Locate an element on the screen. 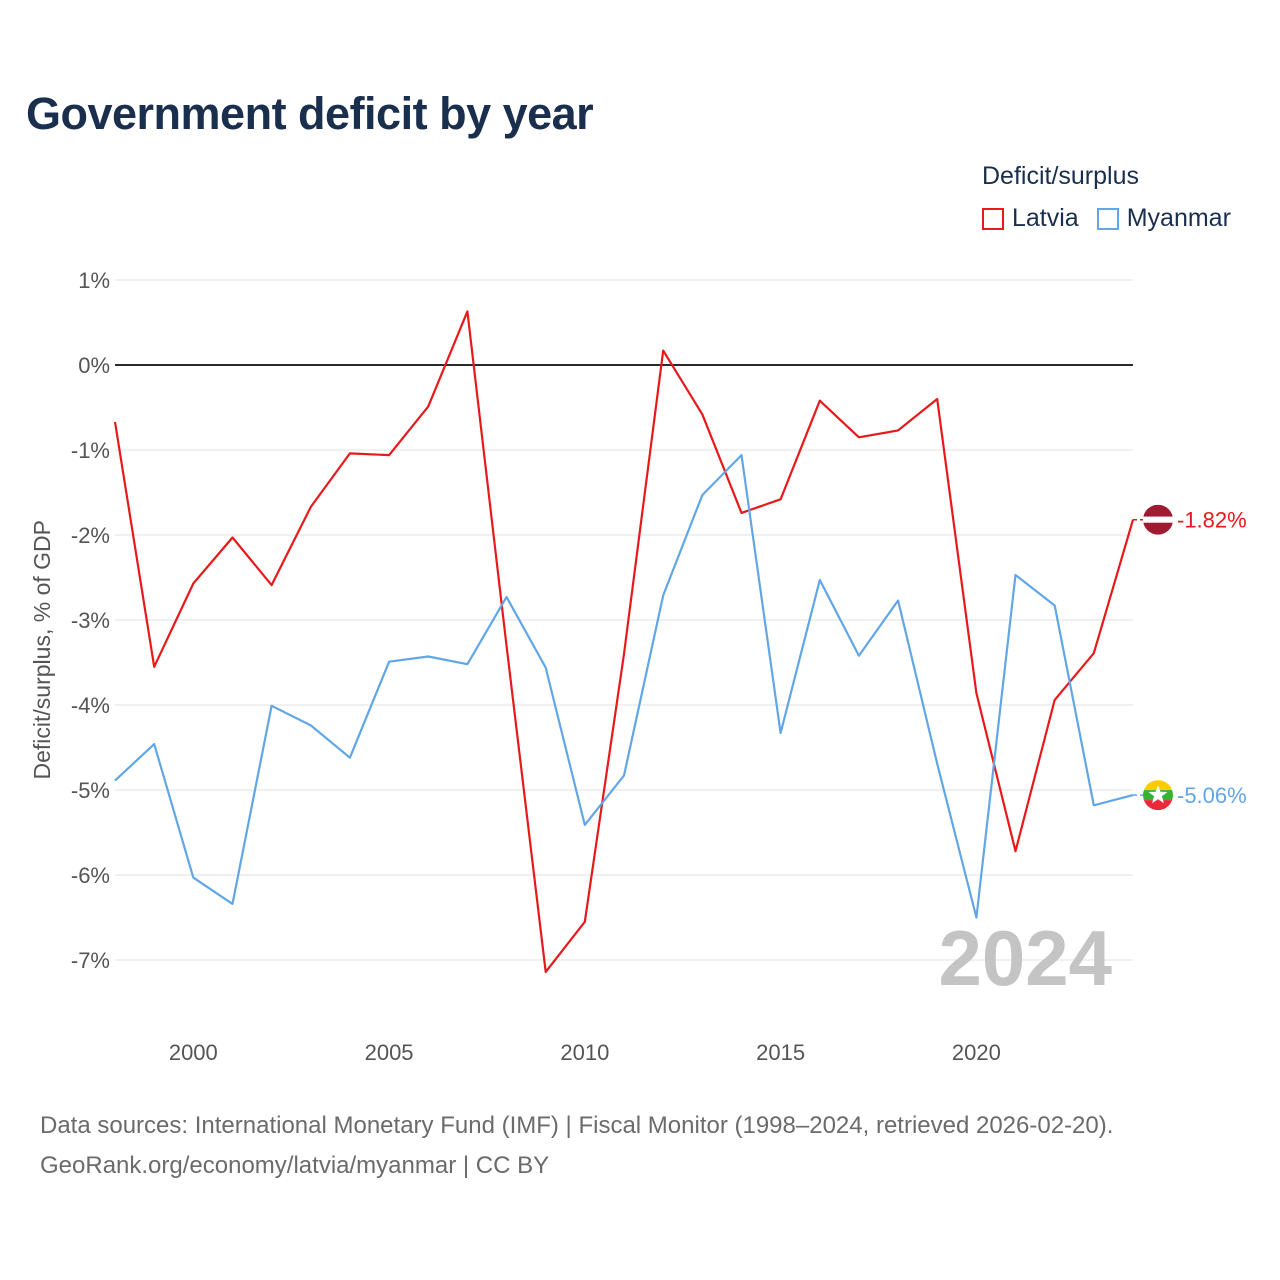 Image resolution: width=1280 pixels, height=1280 pixels. y-axis: 1% 0% -1% -2% -3% -4% -5% -6% -7% is located at coordinates (90, 620).